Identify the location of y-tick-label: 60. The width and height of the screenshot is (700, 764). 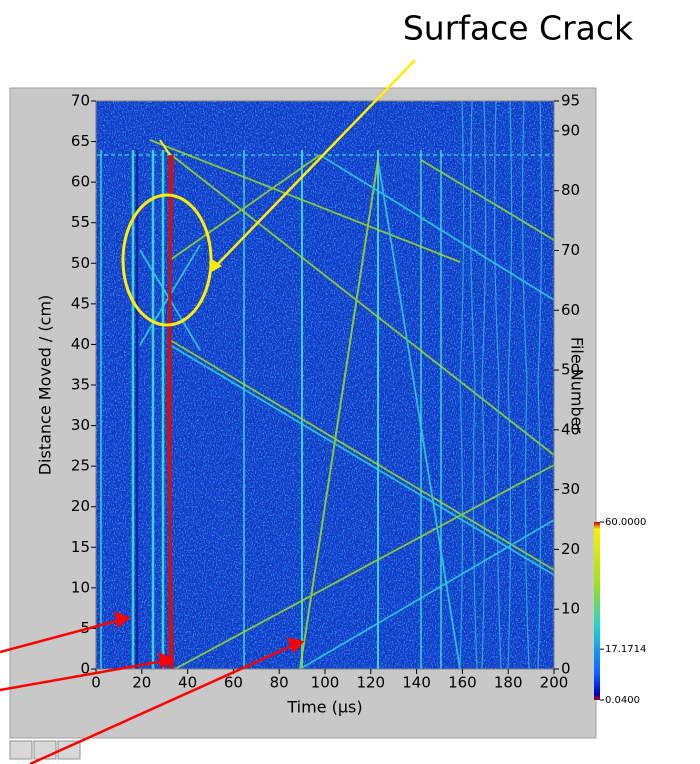
(80, 182).